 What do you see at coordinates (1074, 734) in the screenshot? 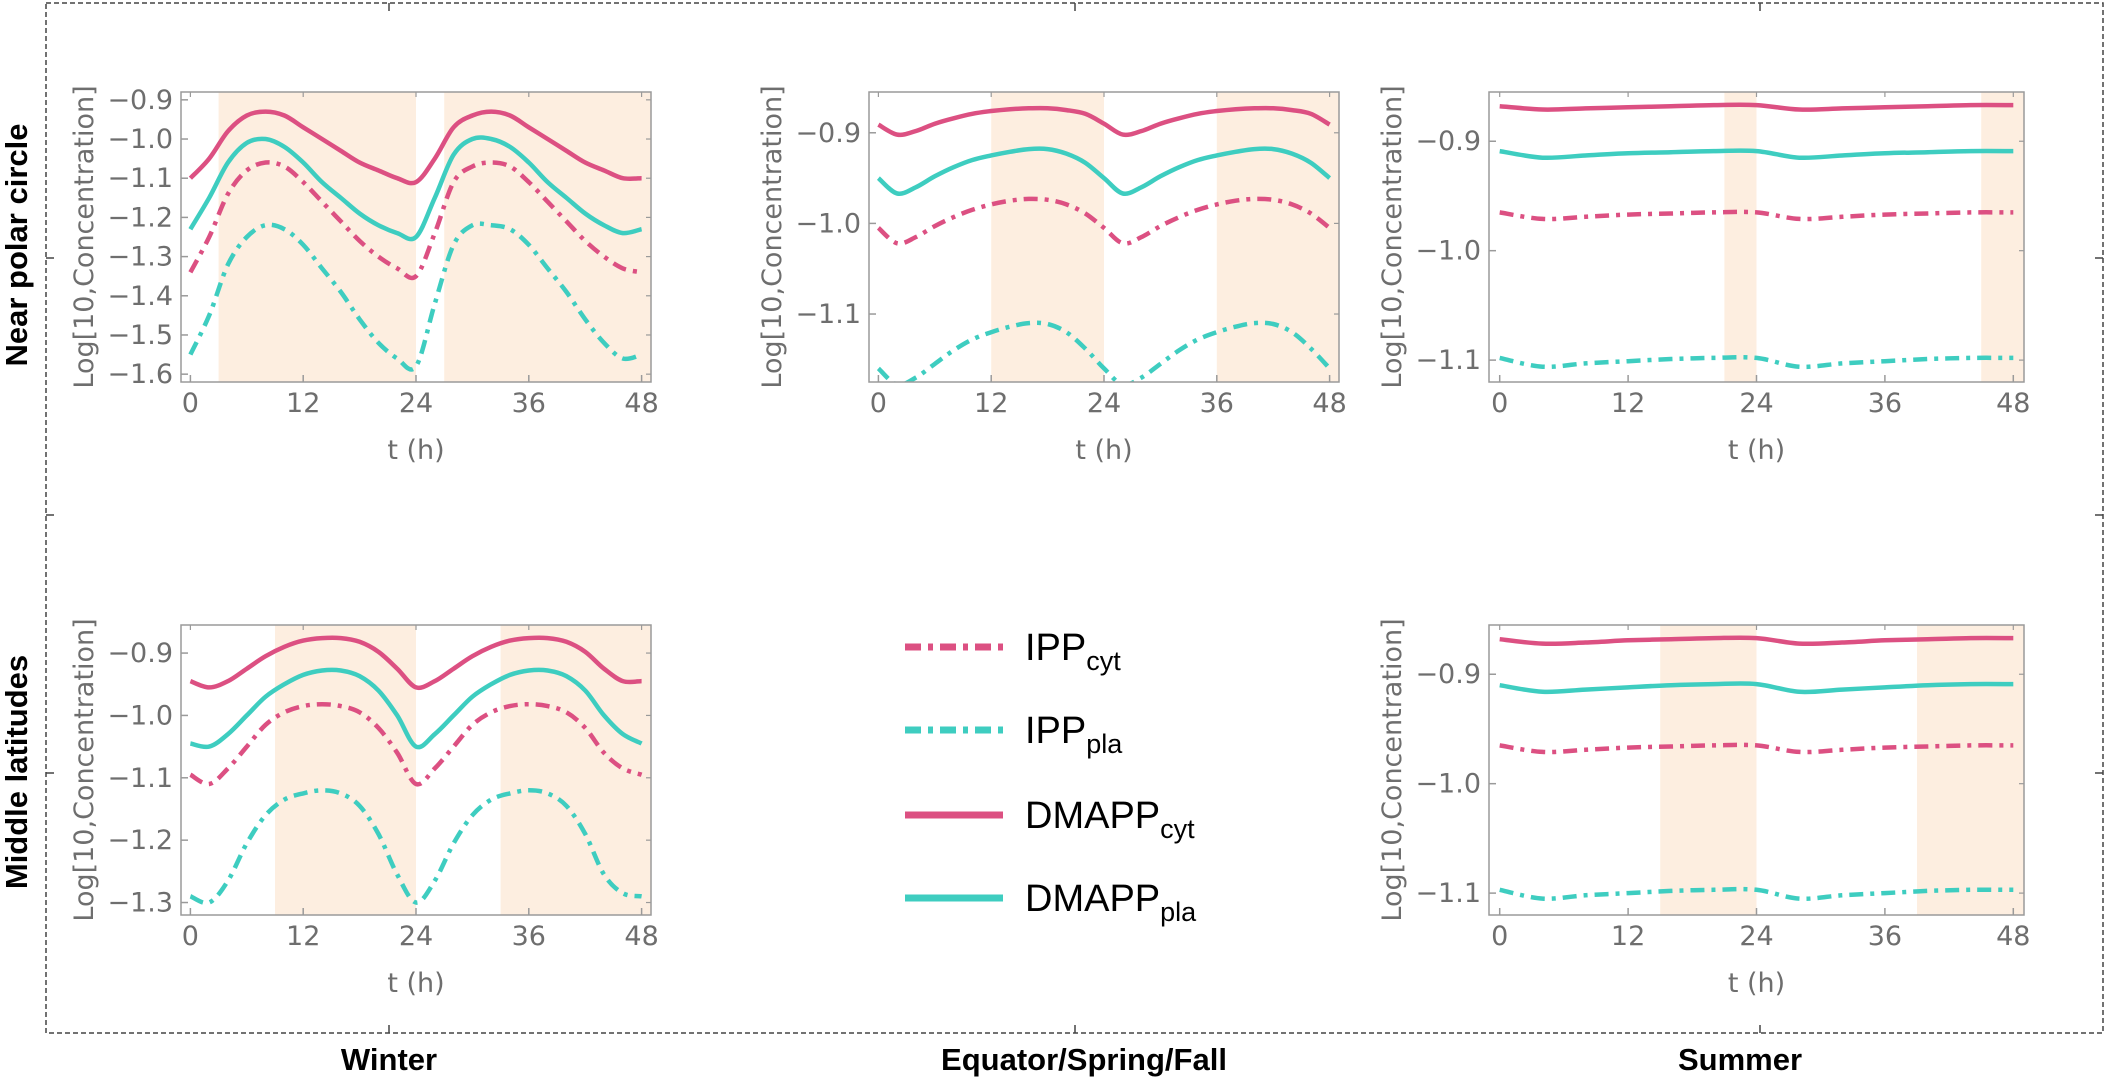
I see `legend-label-ipp-pla: IPPpla` at bounding box center [1074, 734].